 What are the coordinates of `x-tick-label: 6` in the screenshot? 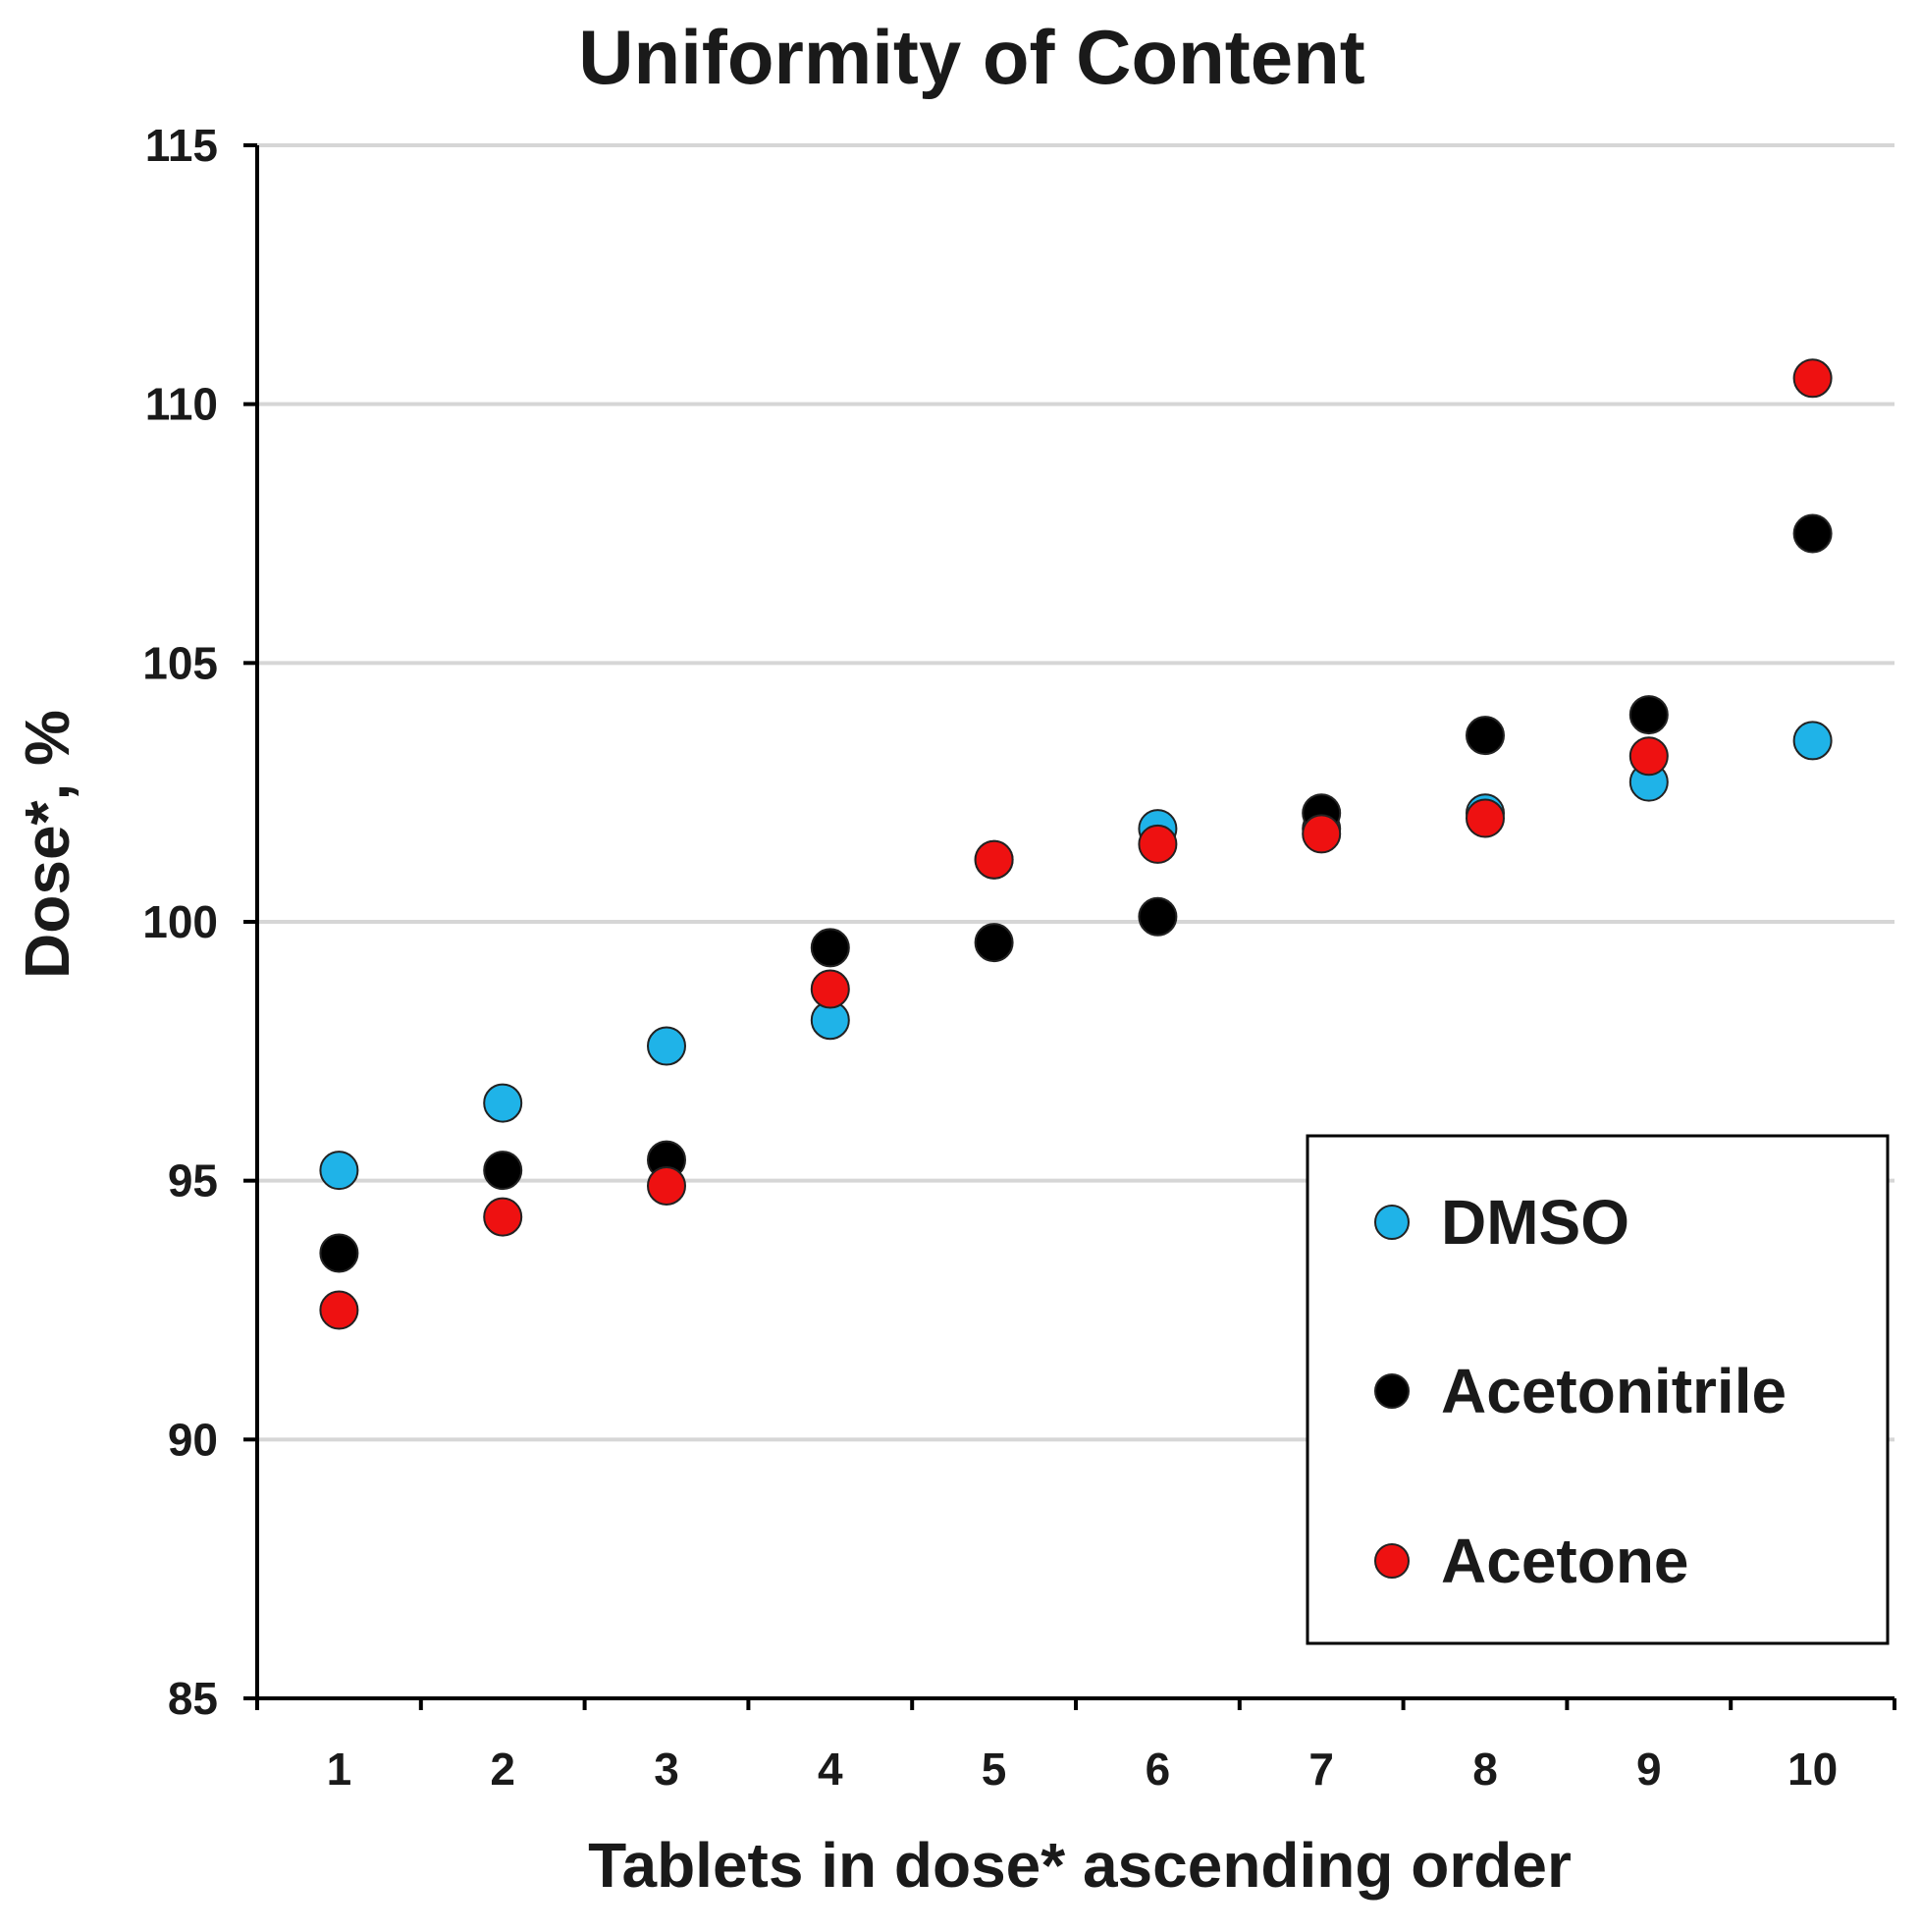 It's located at (1158, 1769).